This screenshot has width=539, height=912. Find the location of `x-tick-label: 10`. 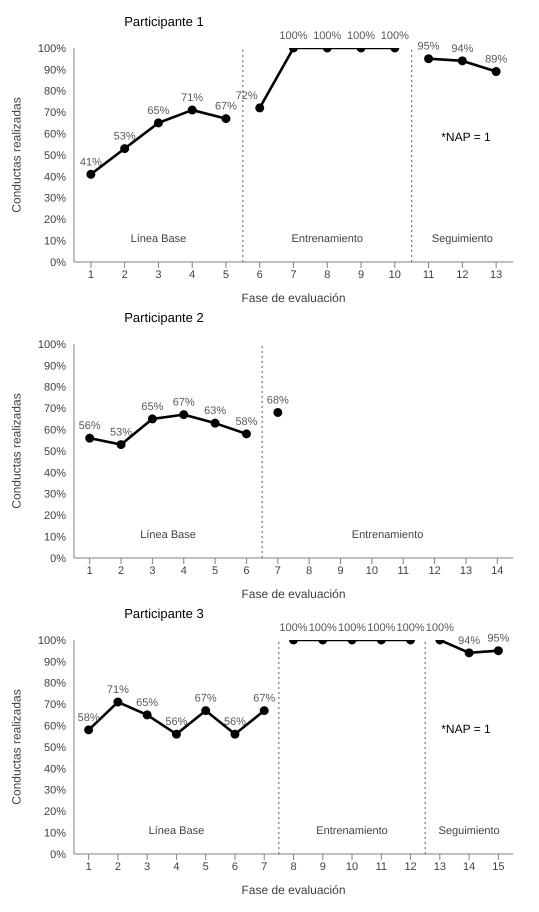

x-tick-label: 10 is located at coordinates (372, 570).